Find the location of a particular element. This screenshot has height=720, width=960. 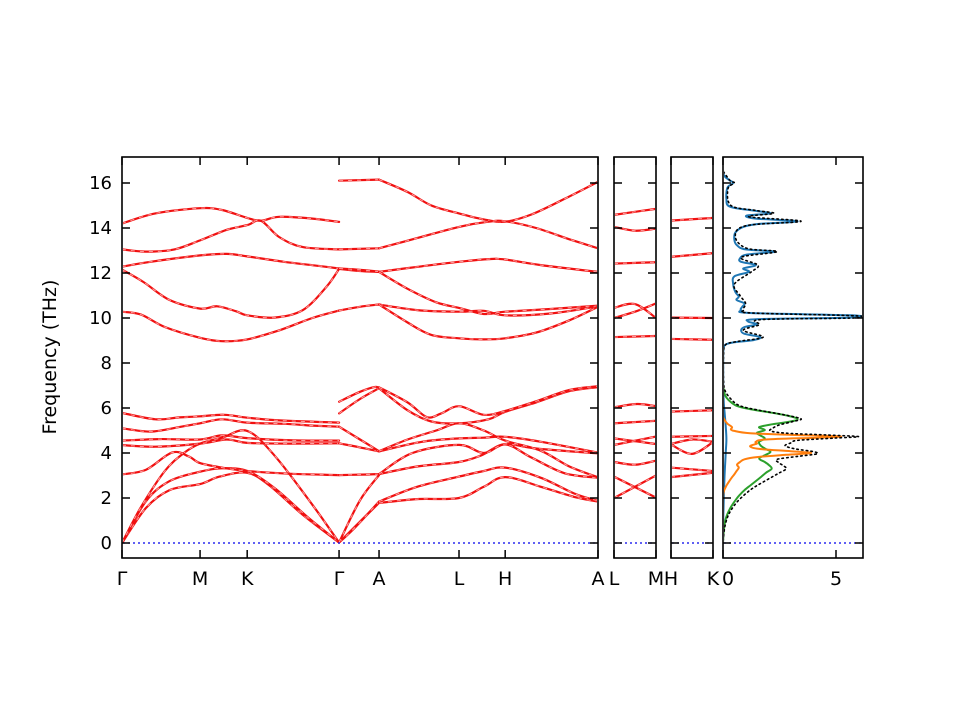

dos-ticks is located at coordinates (792, 357).